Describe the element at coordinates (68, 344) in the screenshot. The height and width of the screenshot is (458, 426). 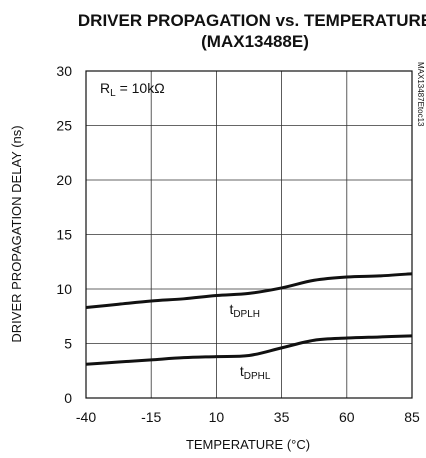
I see `y-tick-label: 5` at that location.